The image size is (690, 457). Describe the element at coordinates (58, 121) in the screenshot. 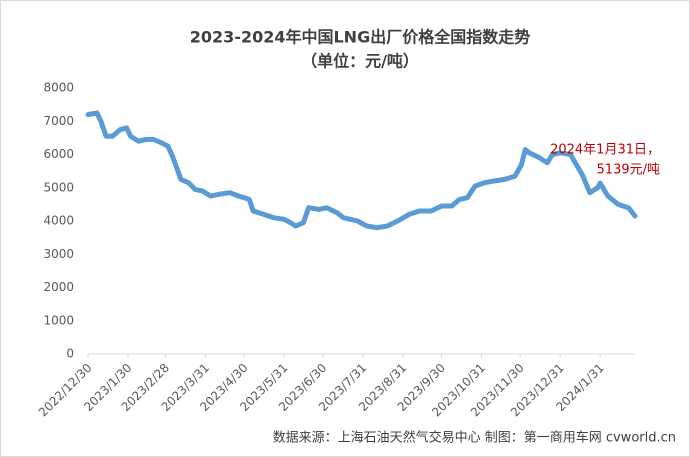

I see `y-tick-label: 7000` at that location.